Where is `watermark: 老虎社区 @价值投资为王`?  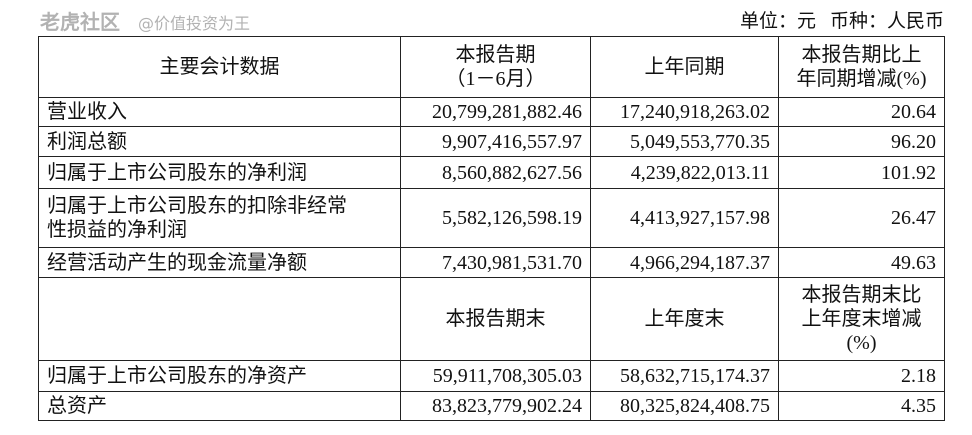
watermark: 老虎社区 @价值投资为王 is located at coordinates (152, 20).